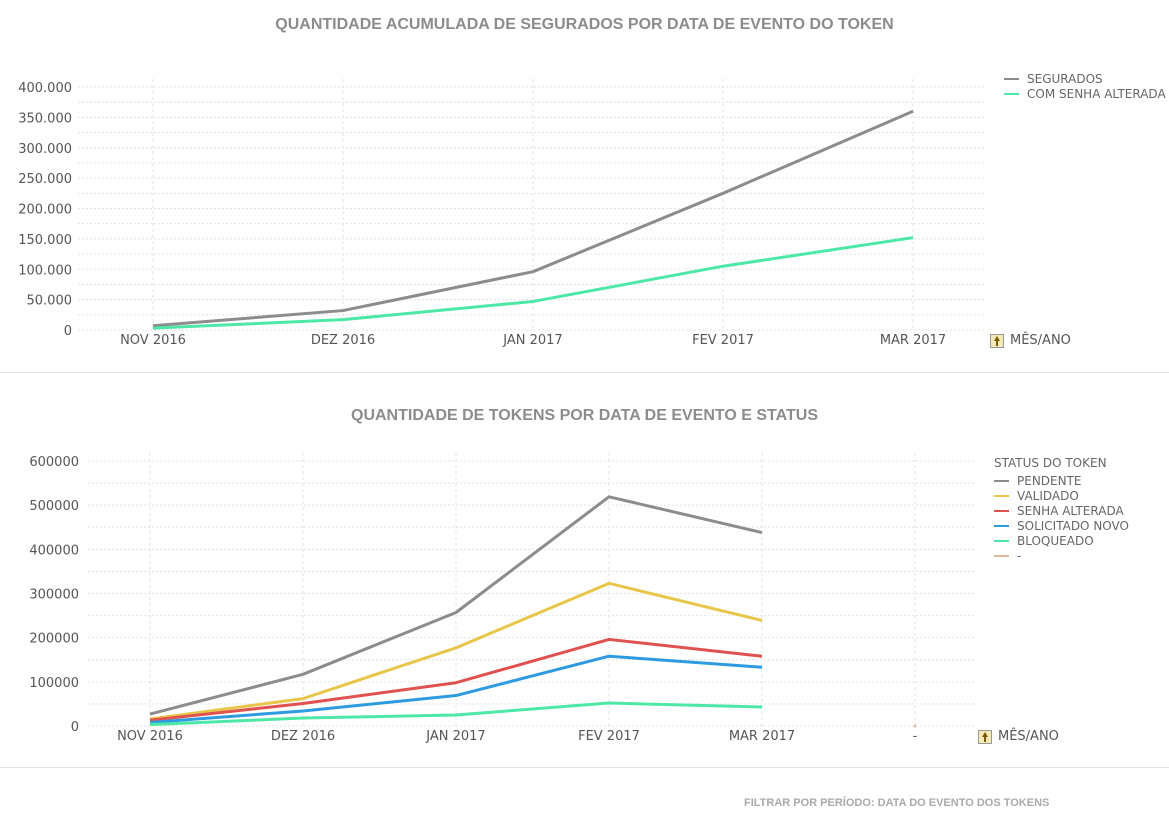 The image size is (1169, 822). What do you see at coordinates (1050, 463) in the screenshot?
I see `chart-2-legend-title: STATUS DO TOKEN` at bounding box center [1050, 463].